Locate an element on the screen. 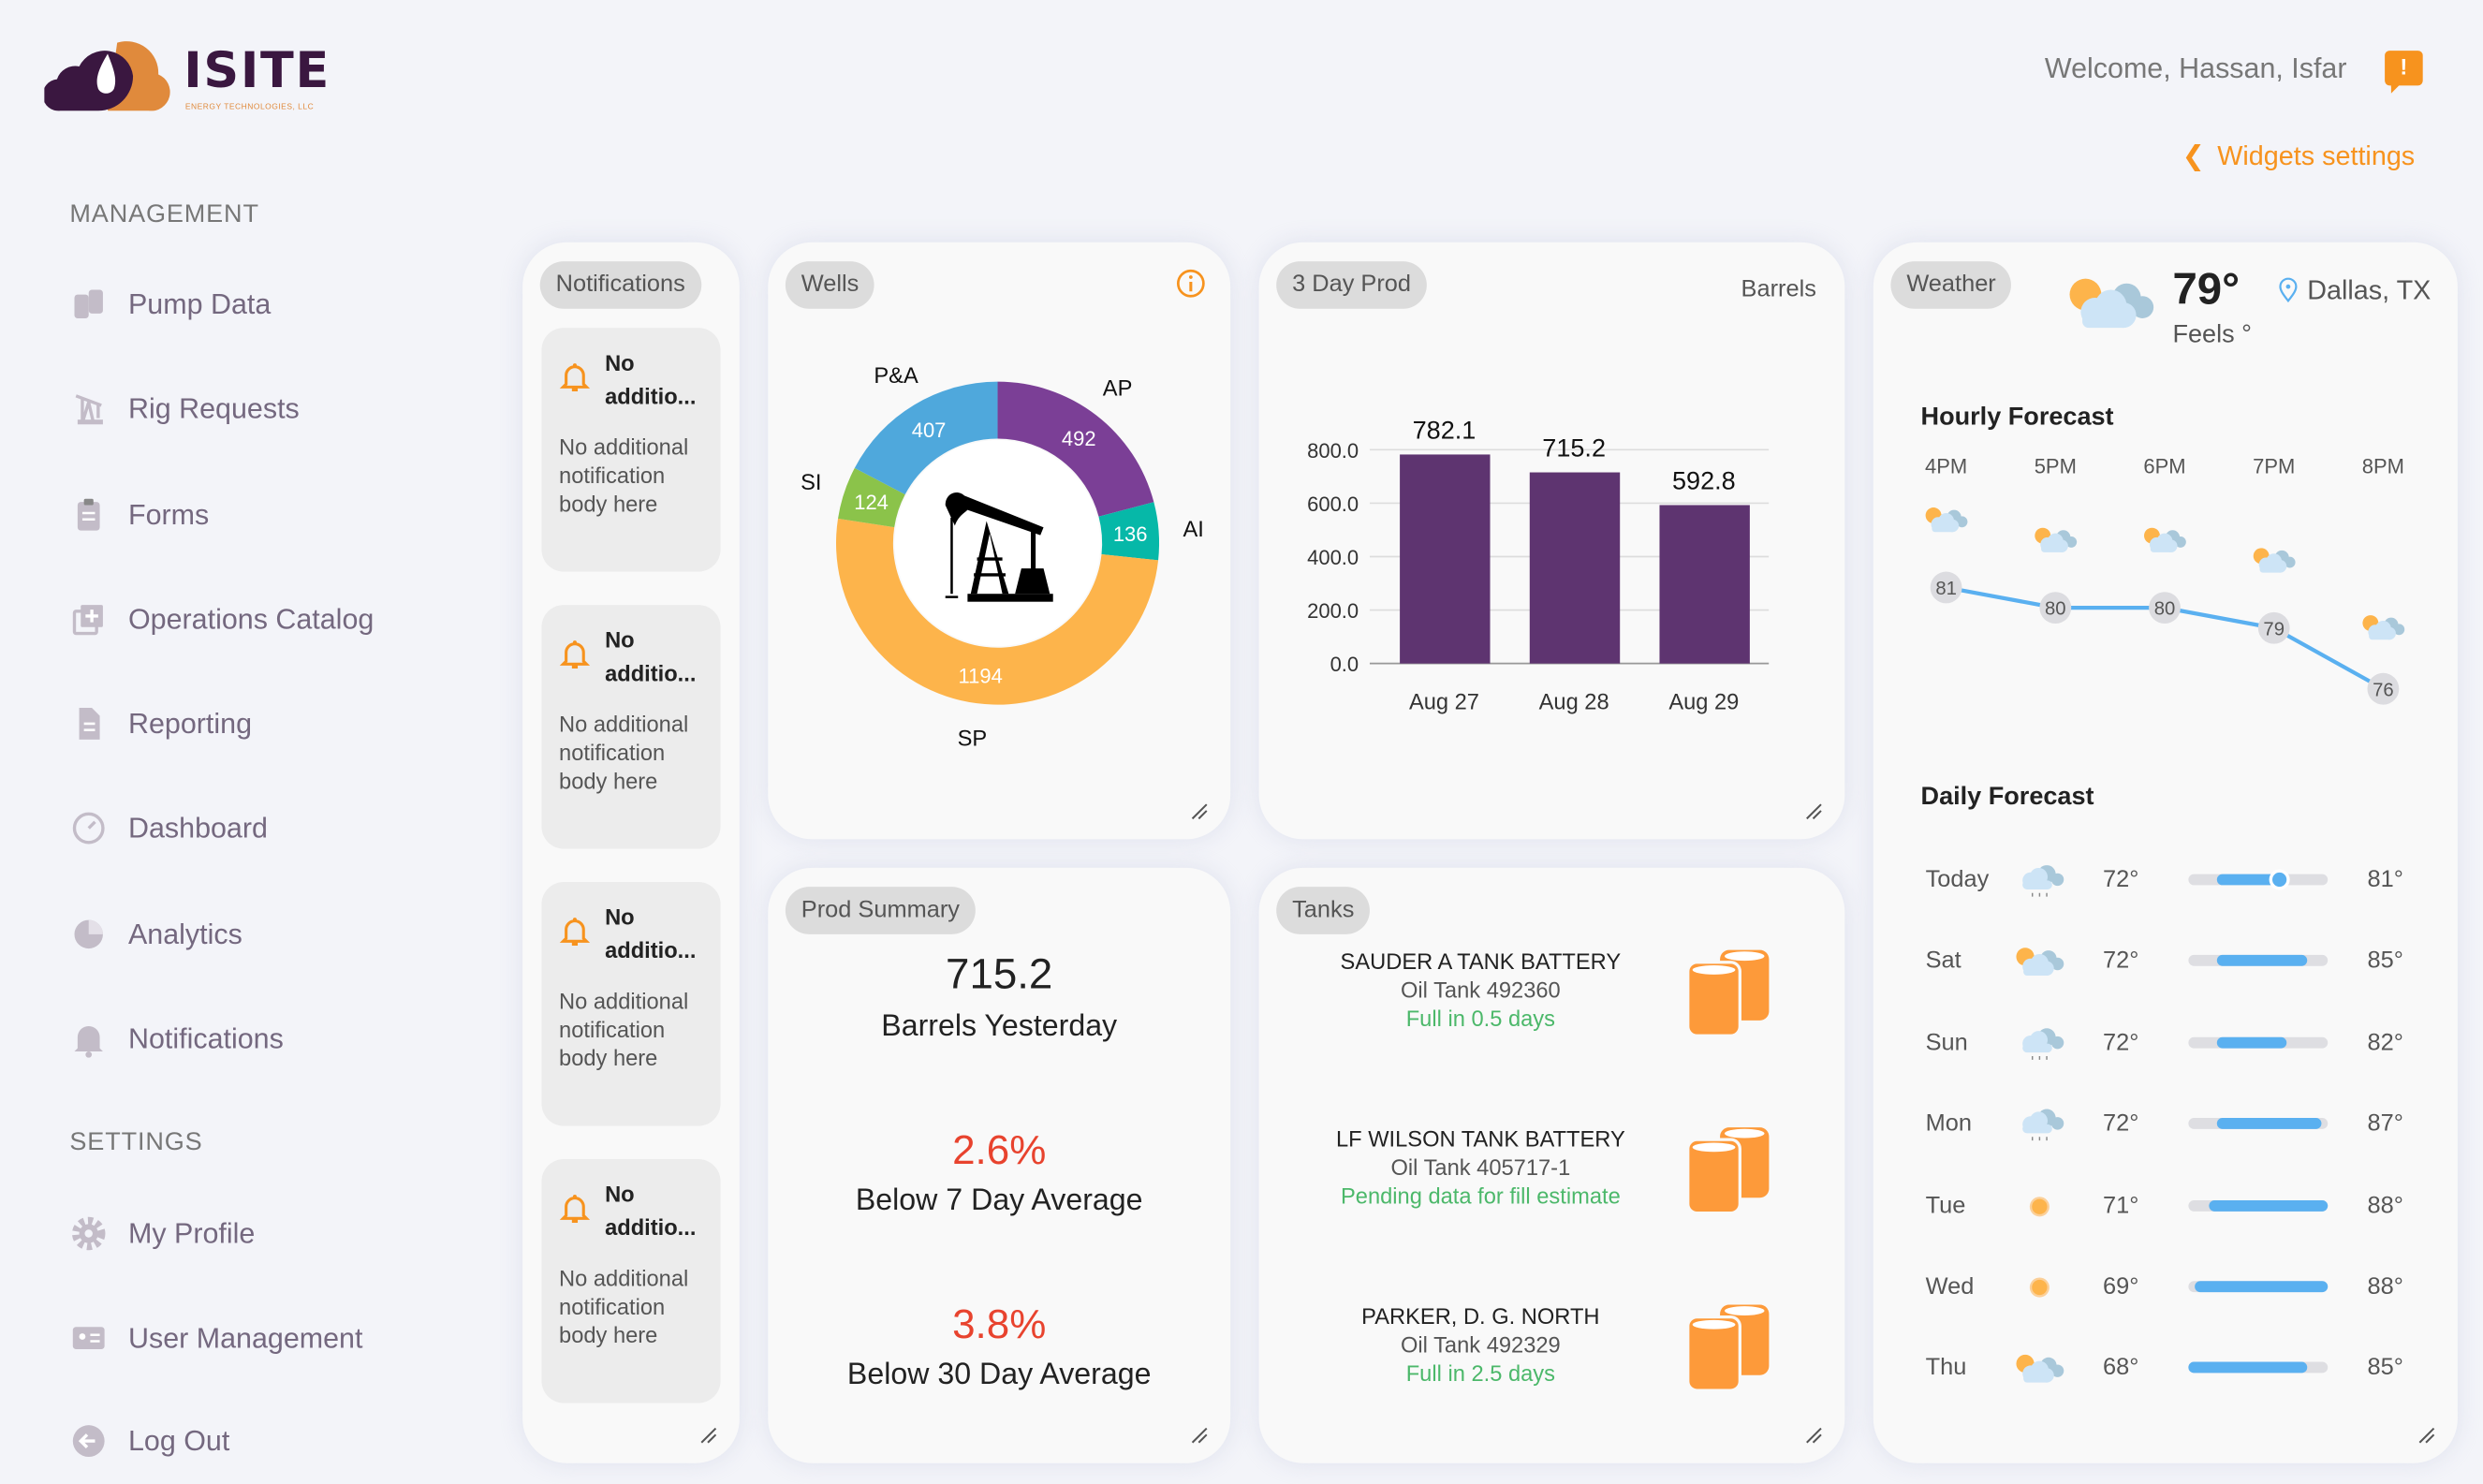  wells-widget: Wells 492 AP 136 AI 1194 SP 124 SI 407 P&A is located at coordinates (1000, 541).